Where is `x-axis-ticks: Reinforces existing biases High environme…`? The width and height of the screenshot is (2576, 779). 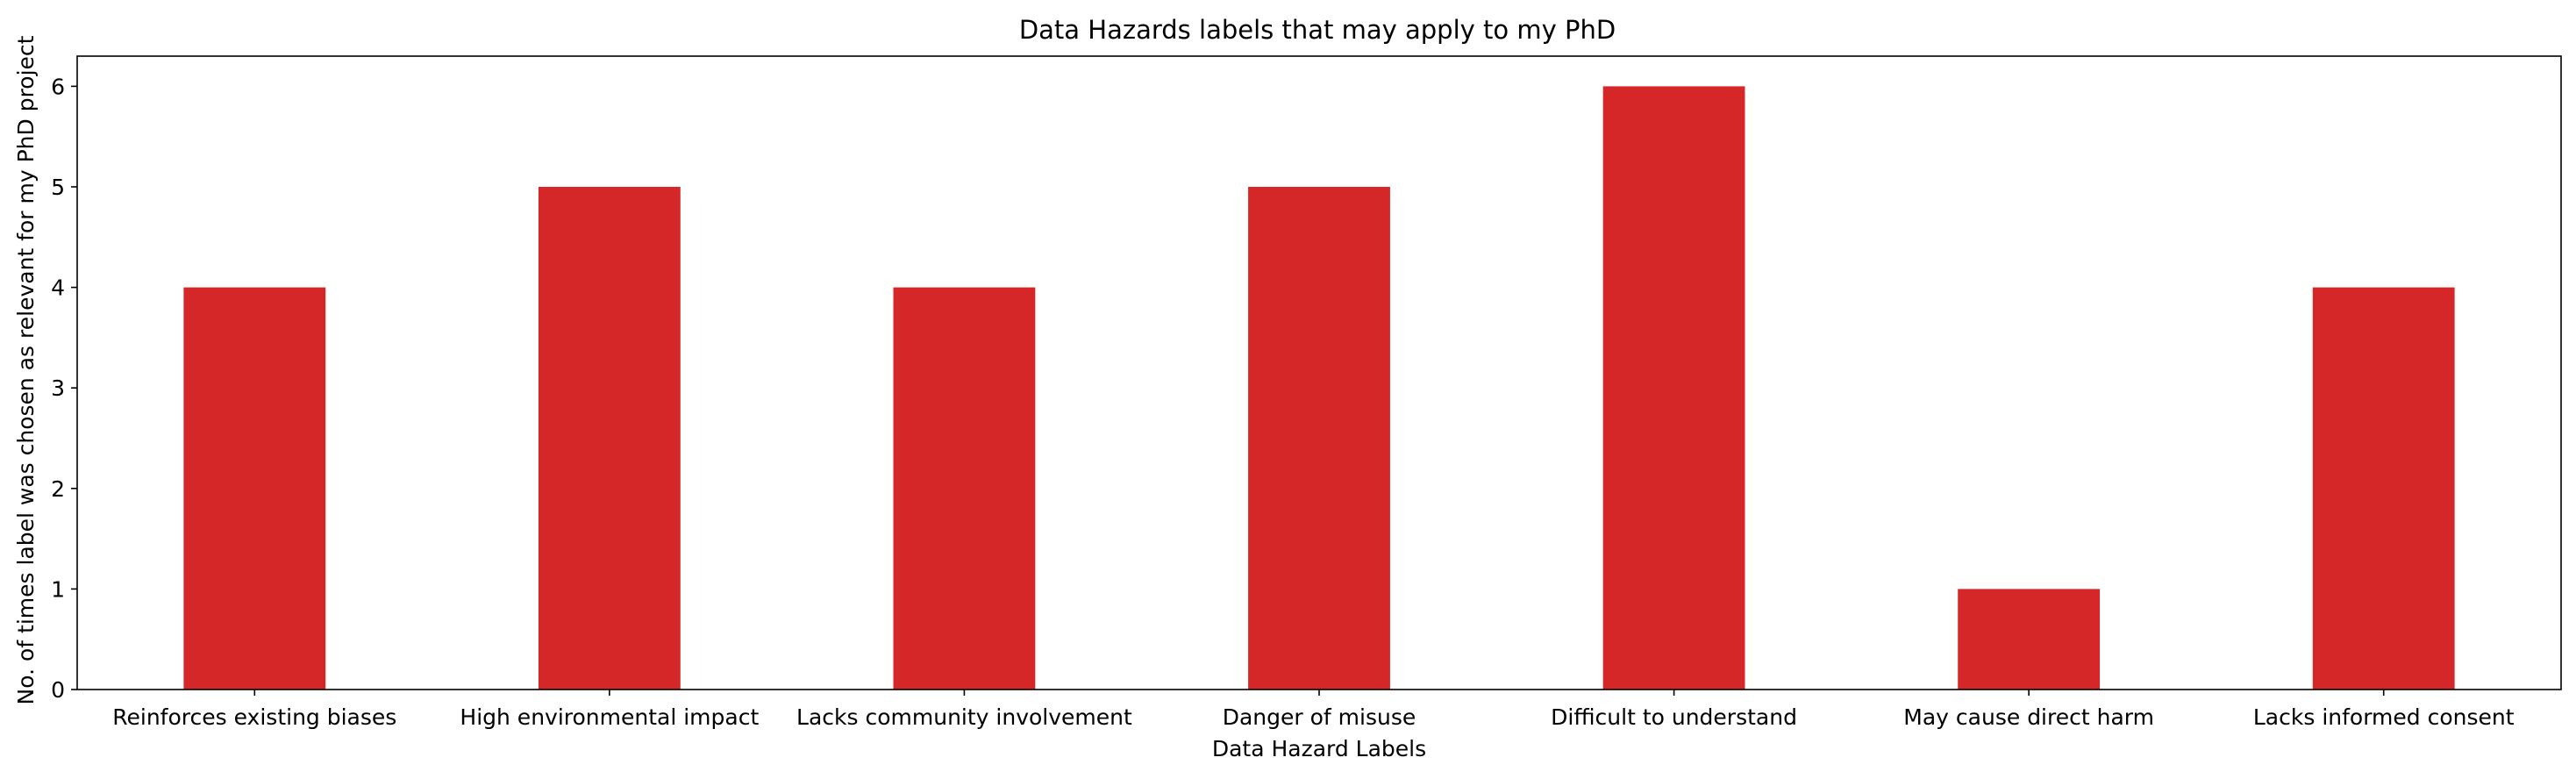
x-axis-ticks: Reinforces existing biases High environme… is located at coordinates (1314, 710).